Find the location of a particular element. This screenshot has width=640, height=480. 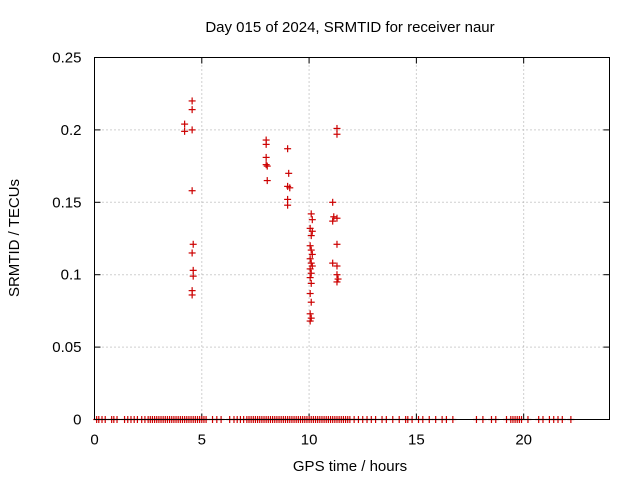

x-tick-label: 15 is located at coordinates (416, 440).